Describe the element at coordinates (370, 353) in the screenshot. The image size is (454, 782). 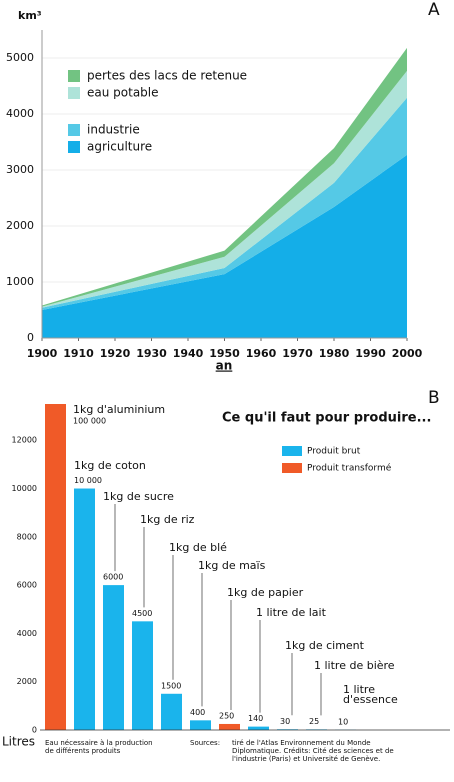
I see `x-tick-label: 1990` at that location.